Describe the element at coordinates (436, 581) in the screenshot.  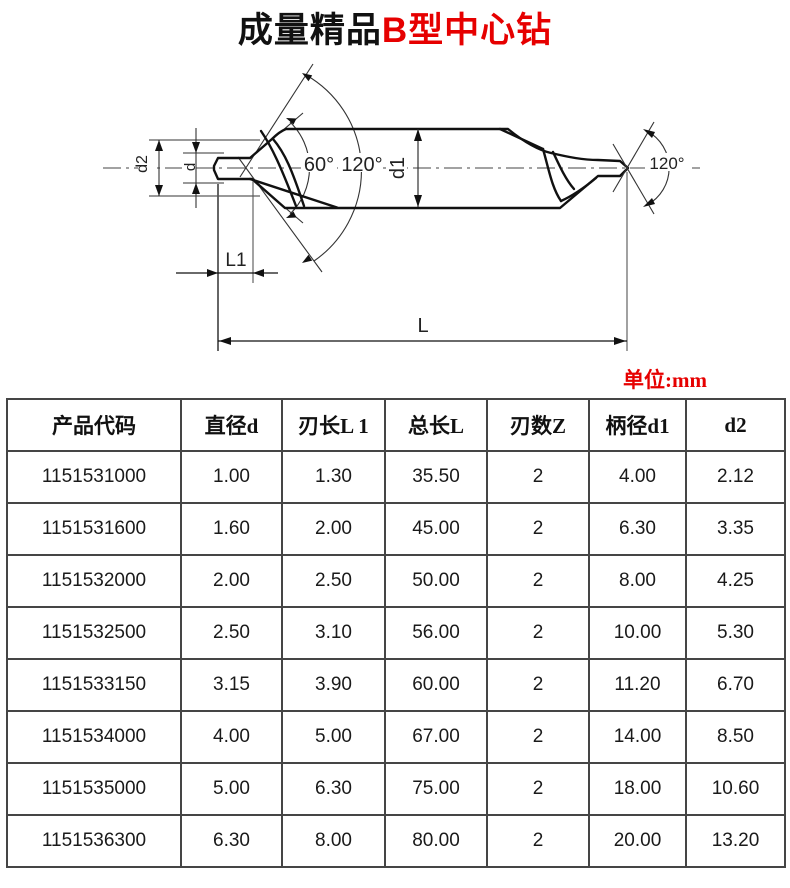
I see `table-cell: 50.00` at that location.